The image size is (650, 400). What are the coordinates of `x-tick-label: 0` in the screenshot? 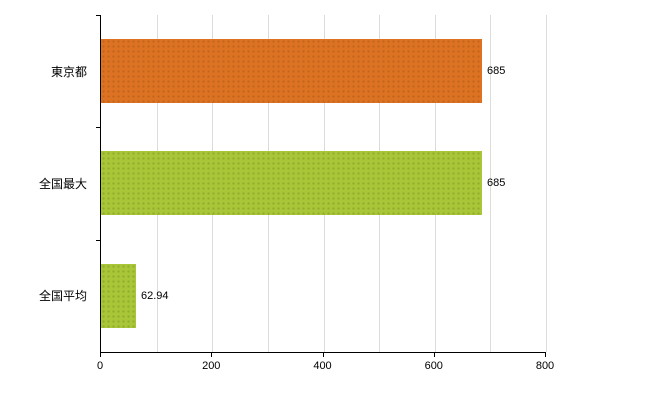 It's located at (100, 366).